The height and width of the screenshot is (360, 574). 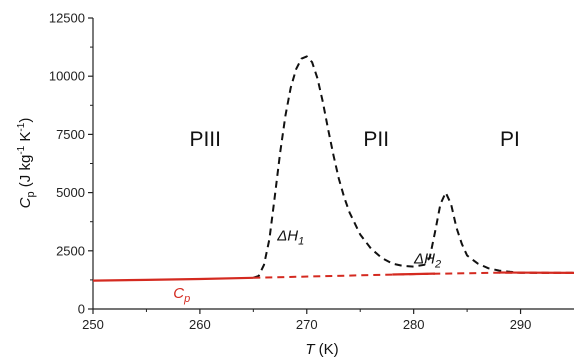 I want to click on annotation-delta-h1: ΔH1, so click(x=290, y=237).